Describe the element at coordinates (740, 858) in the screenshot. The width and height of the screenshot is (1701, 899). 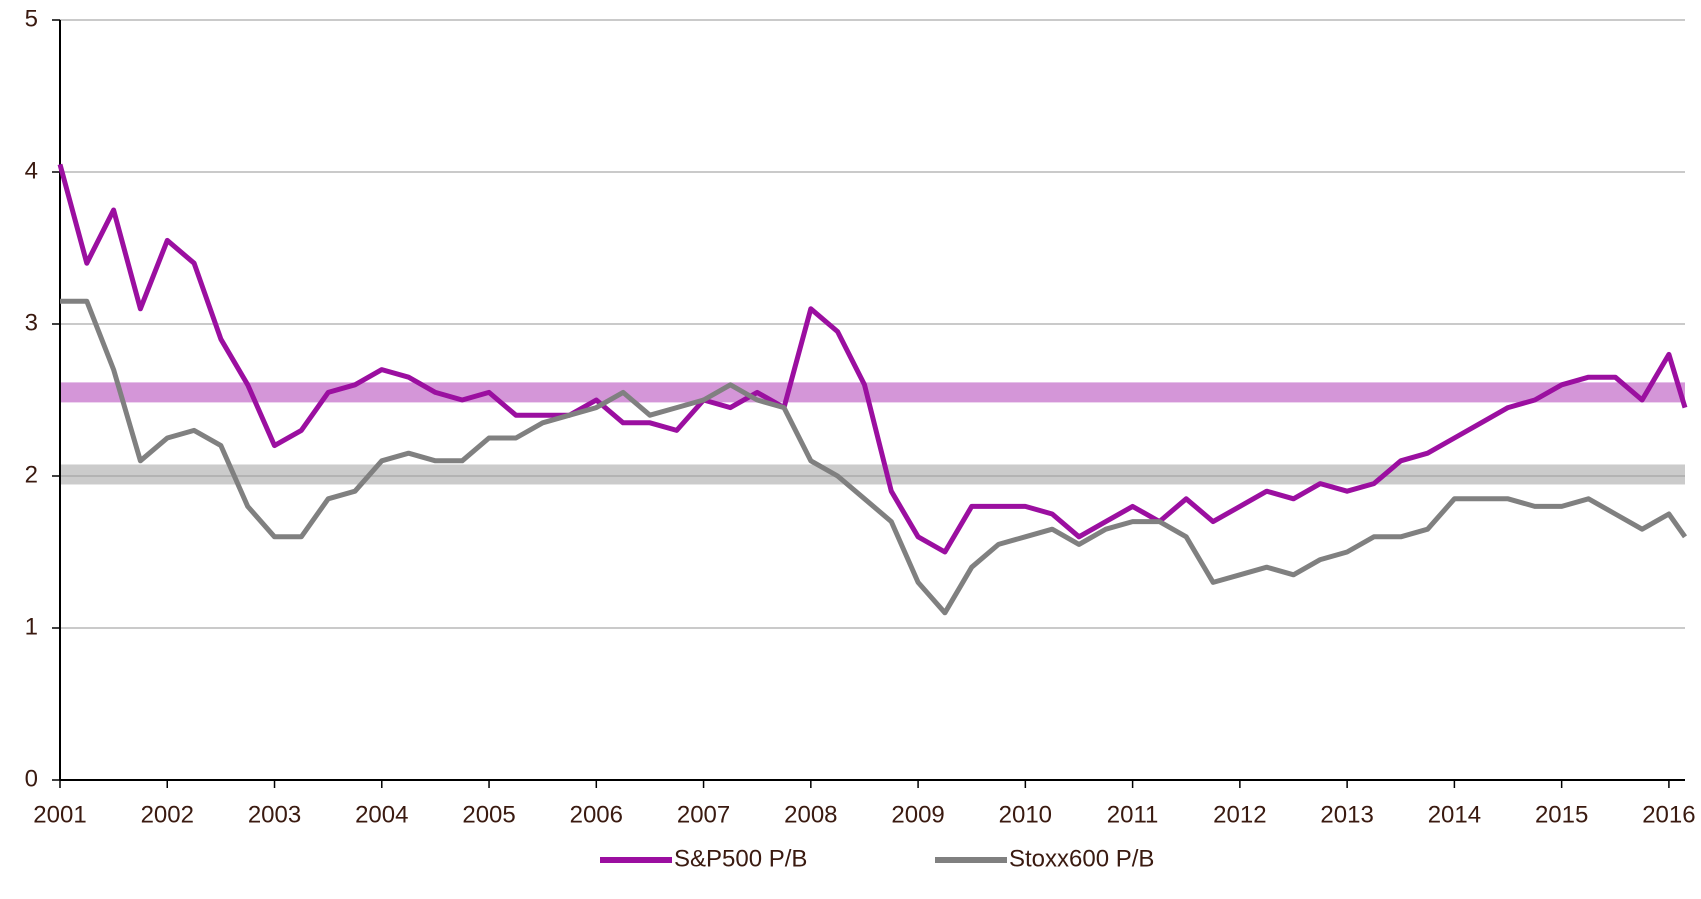
I see `legend-label: S&P500 P/B` at that location.